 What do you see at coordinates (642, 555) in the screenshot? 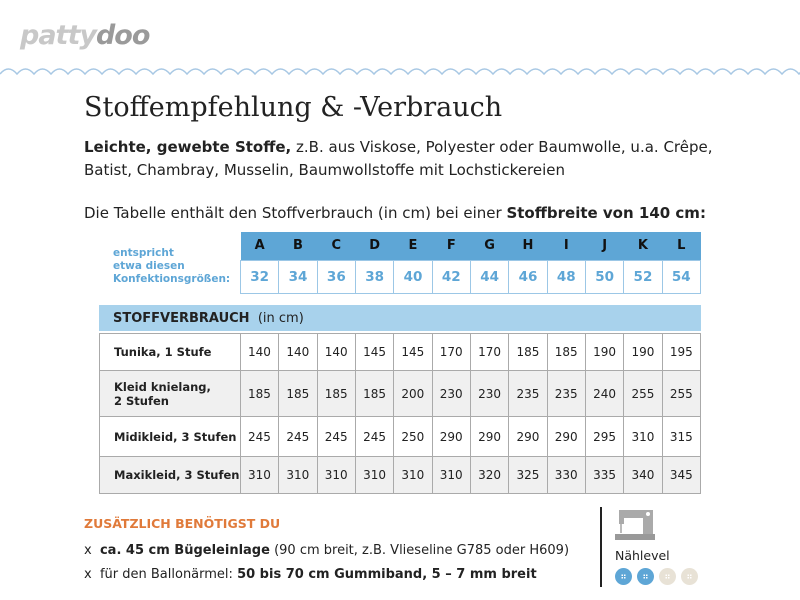
I see `sewing-level-label: Nählevel` at bounding box center [642, 555].